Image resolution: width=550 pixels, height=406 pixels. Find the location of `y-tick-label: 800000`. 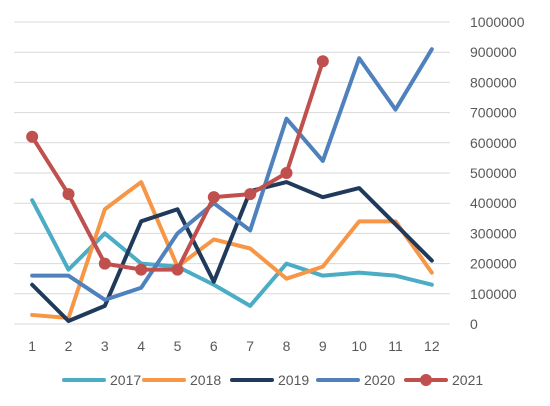

y-tick-label: 800000 is located at coordinates (493, 82).